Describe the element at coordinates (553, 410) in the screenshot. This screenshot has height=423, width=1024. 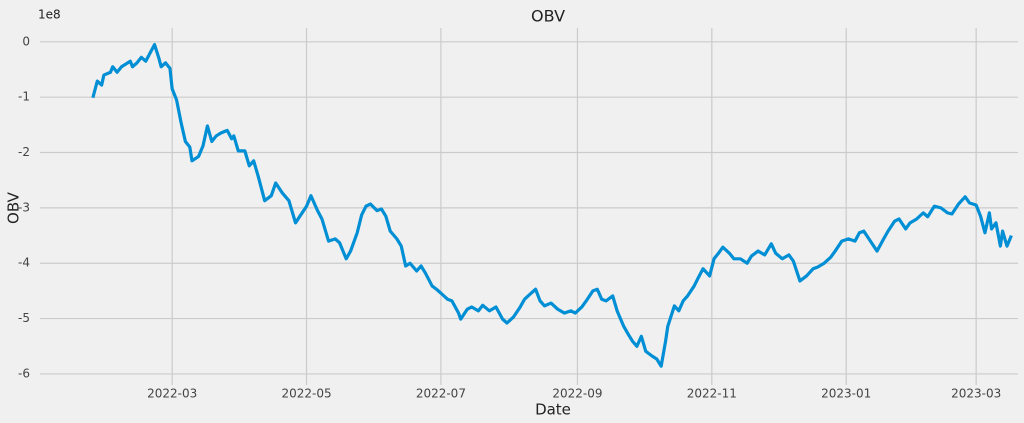
I see `x-axis-label: Date` at that location.